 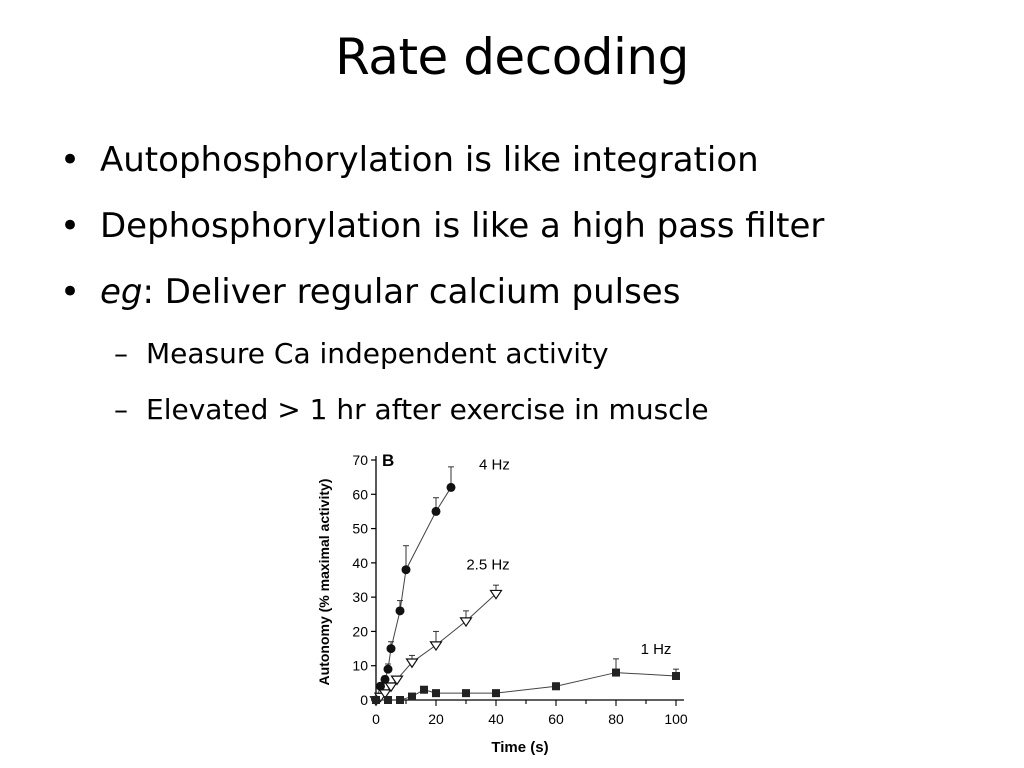 I want to click on subbullet-text: Measure Ca independent activity, so click(x=377, y=353).